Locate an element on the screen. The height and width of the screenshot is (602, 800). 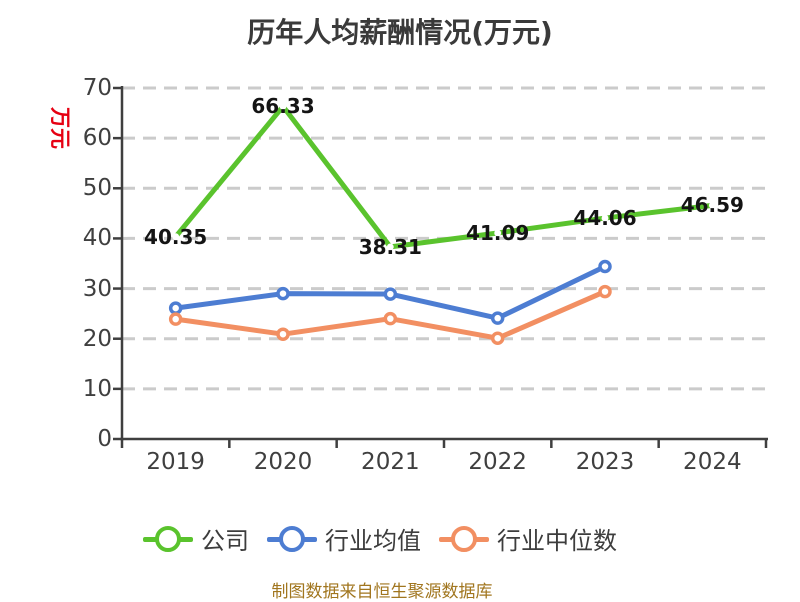
x-tick-label-2023: 2023 is located at coordinates (605, 462).